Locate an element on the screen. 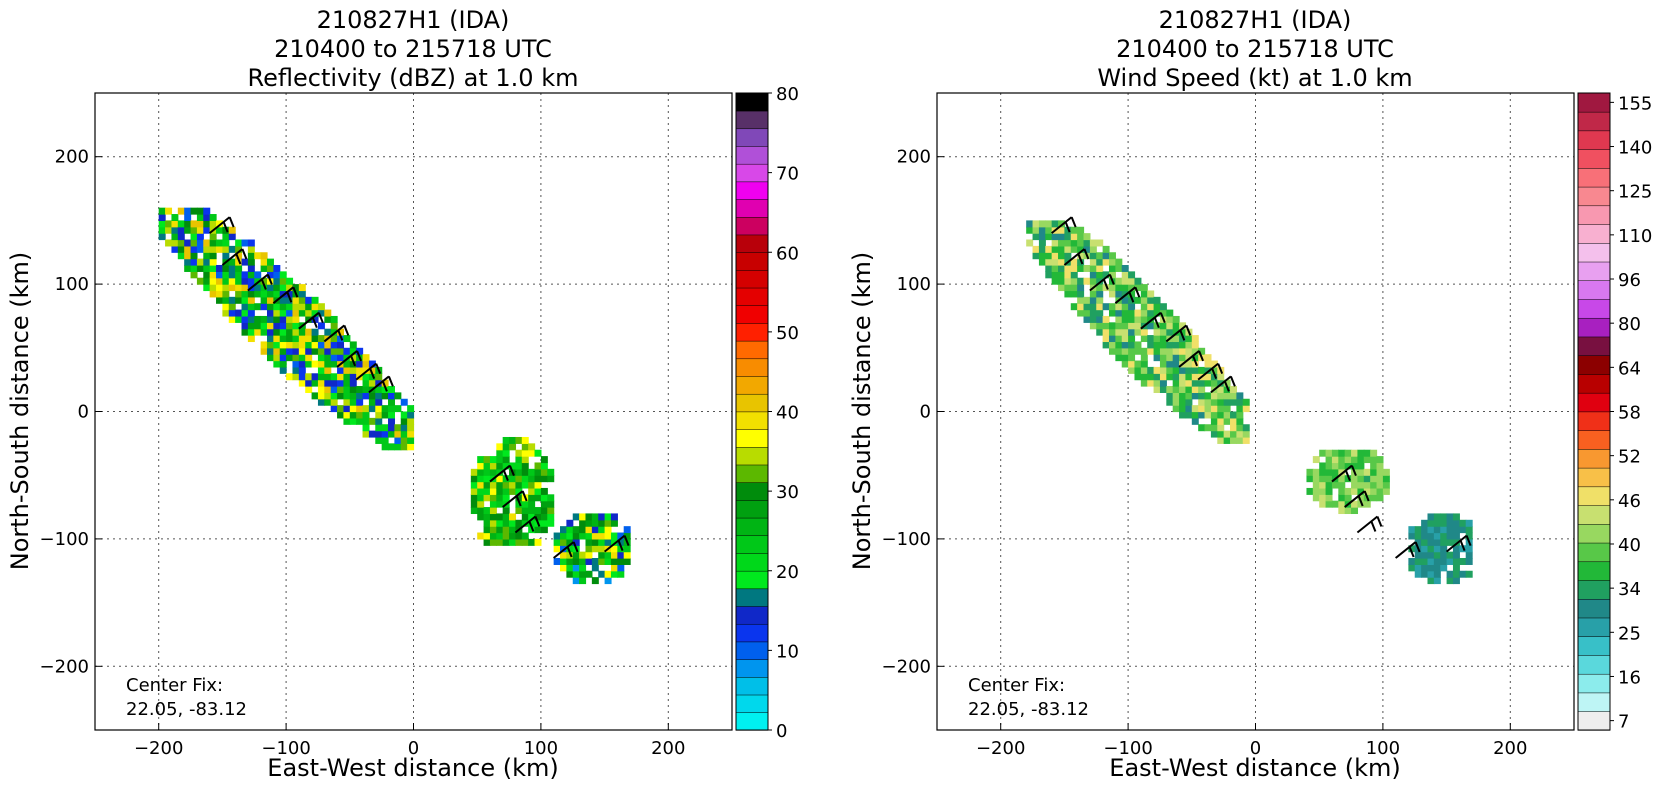 The width and height of the screenshot is (1655, 787). x-tick-label: 200 is located at coordinates (668, 748).